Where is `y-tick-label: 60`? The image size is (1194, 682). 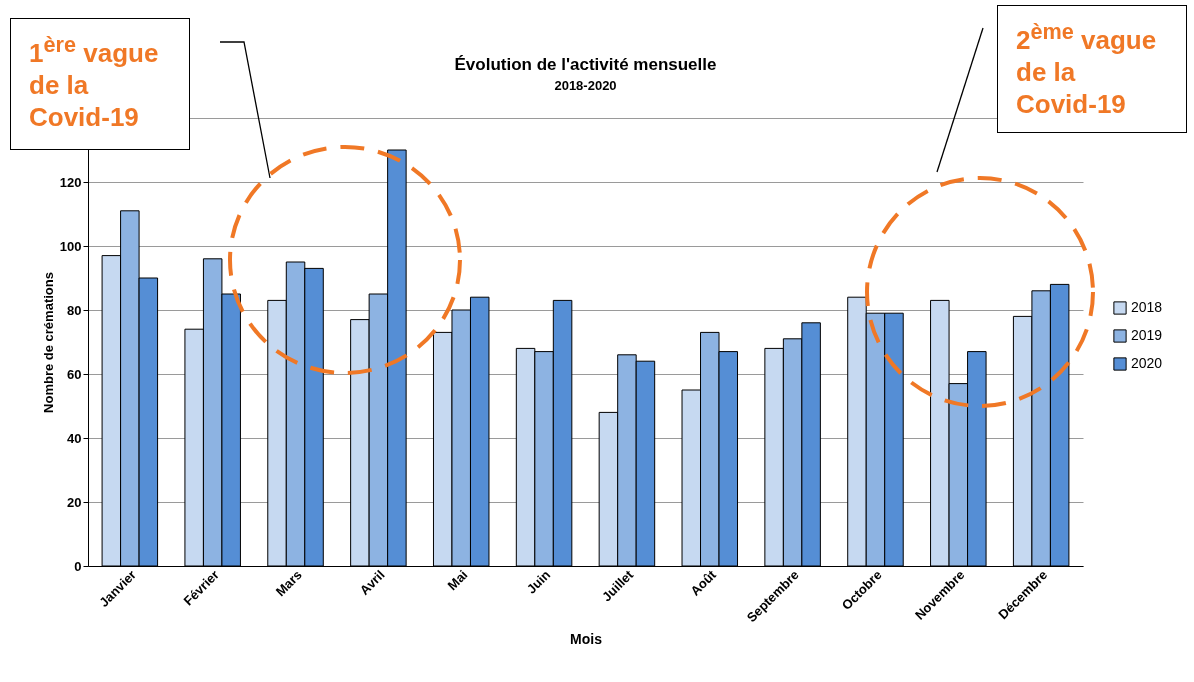 y-tick-label: 60 is located at coordinates (74, 374).